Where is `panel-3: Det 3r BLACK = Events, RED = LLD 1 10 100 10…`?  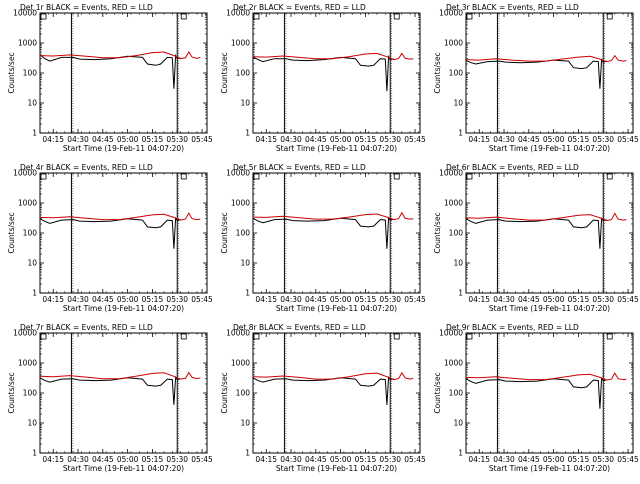 panel-3: Det 3r BLACK = Events, RED = LLD 1 10 100 10… is located at coordinates (536, 78).